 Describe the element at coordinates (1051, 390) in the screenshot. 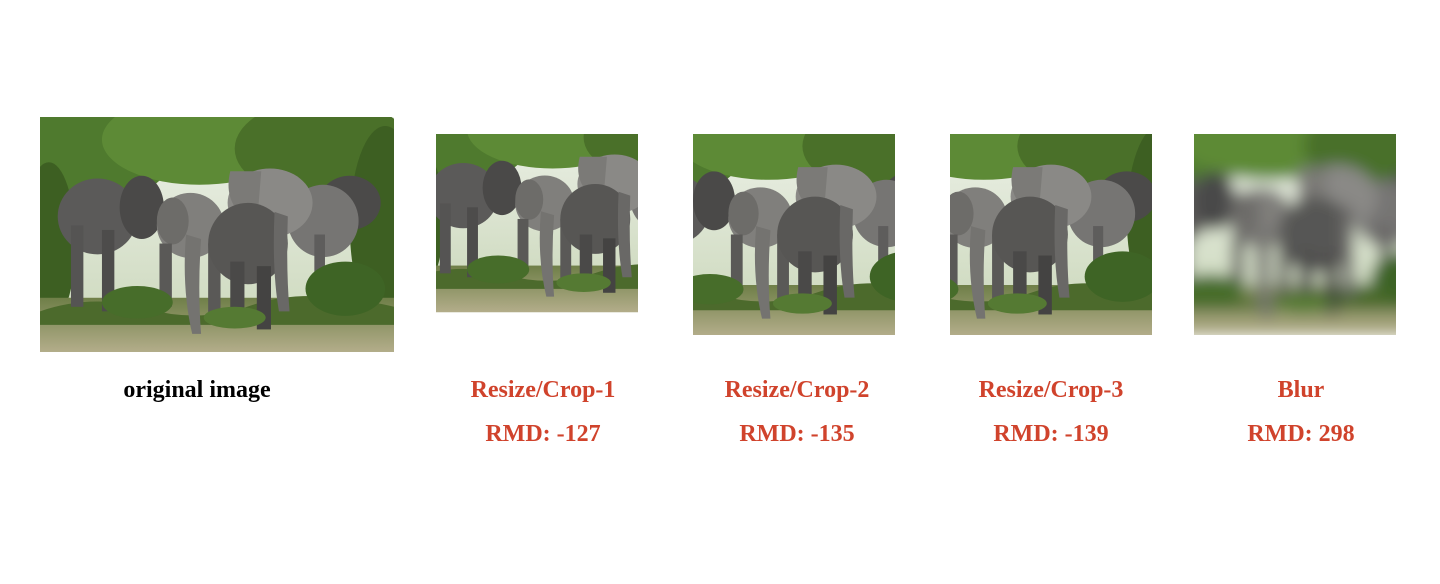

I see `resize-crop-3-label: Resize/Crop-3` at that location.